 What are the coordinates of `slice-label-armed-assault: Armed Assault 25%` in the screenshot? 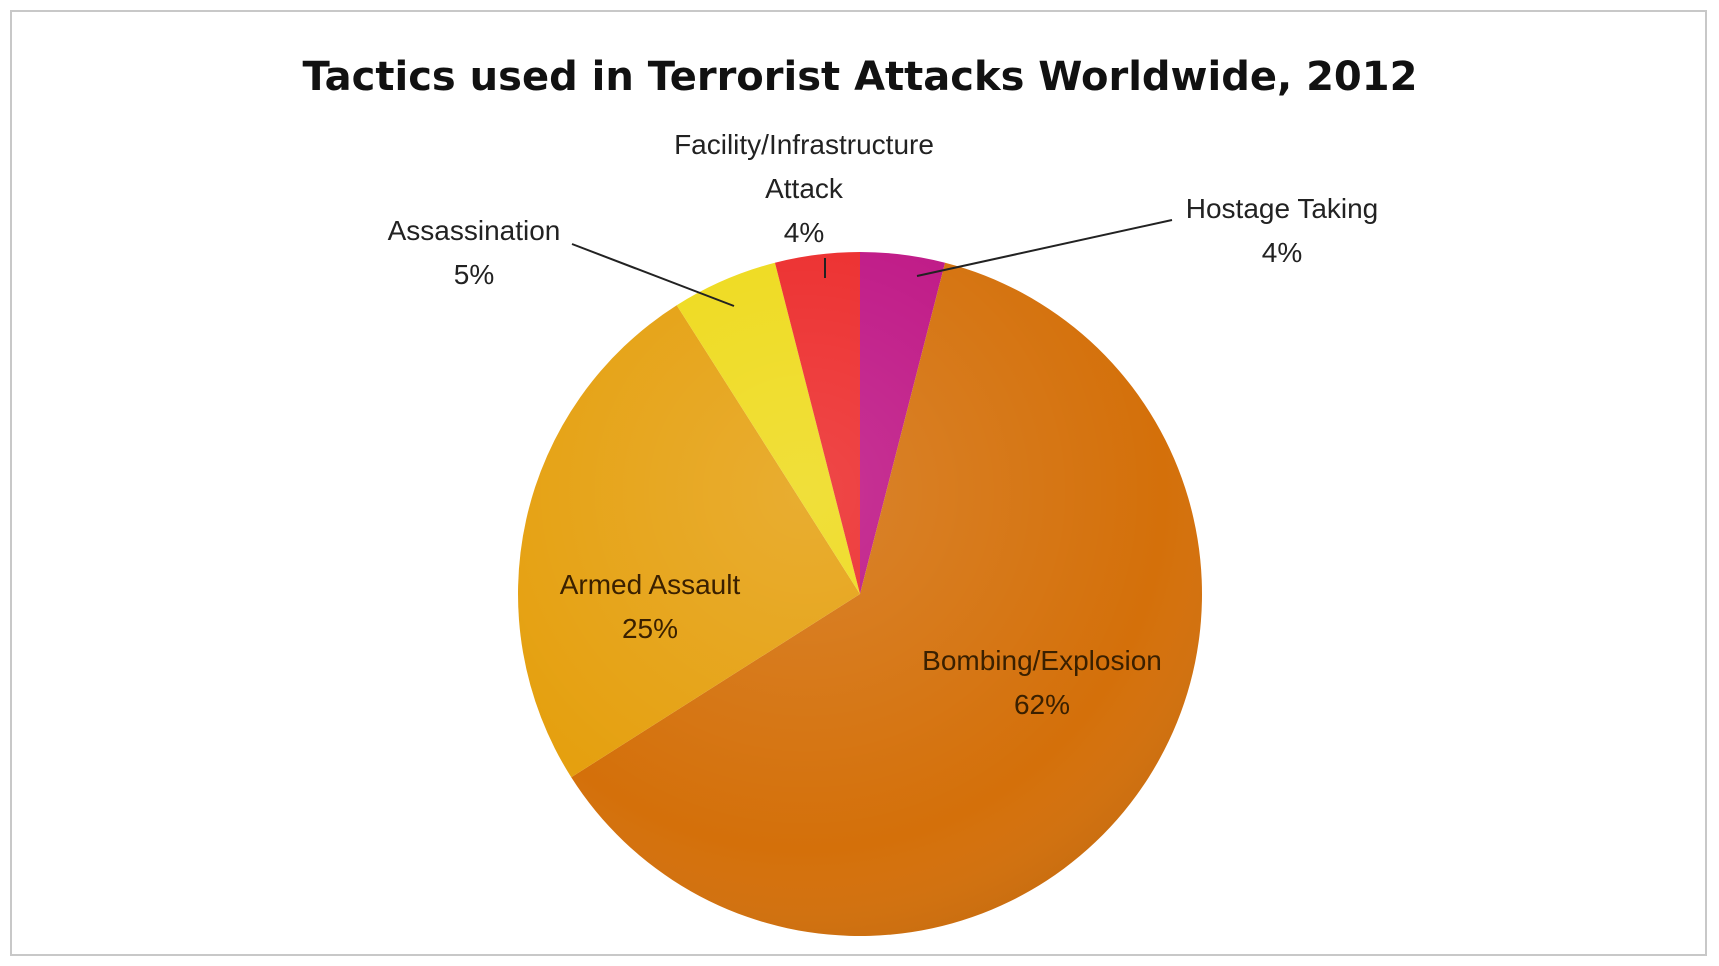 It's located at (650, 606).